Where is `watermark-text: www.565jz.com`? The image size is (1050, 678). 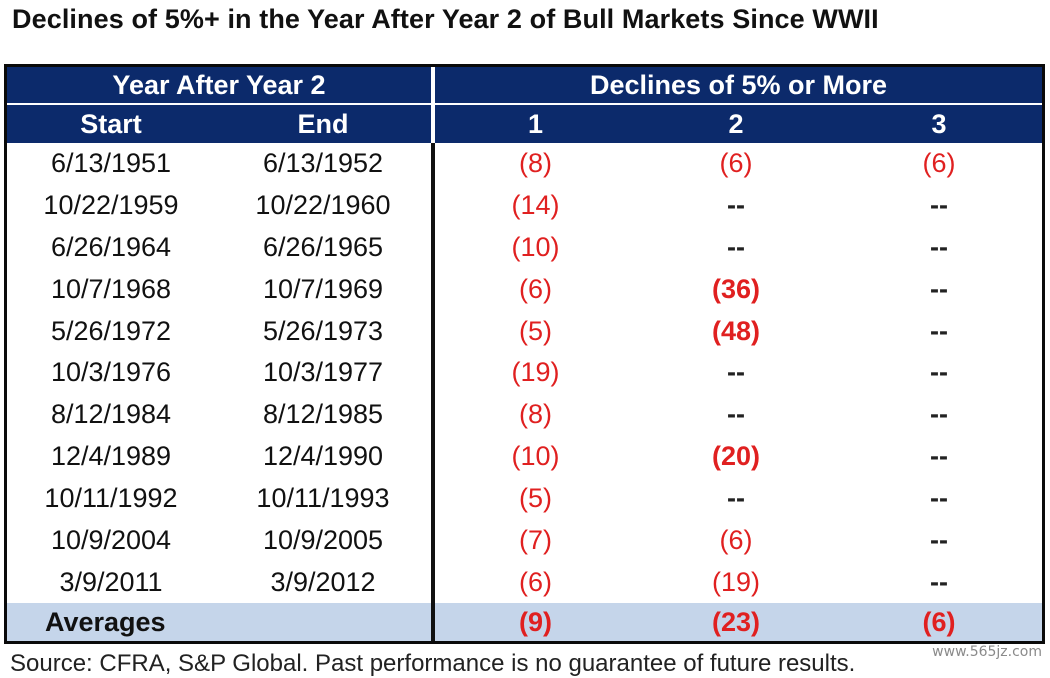
watermark-text: www.565jz.com is located at coordinates (987, 652).